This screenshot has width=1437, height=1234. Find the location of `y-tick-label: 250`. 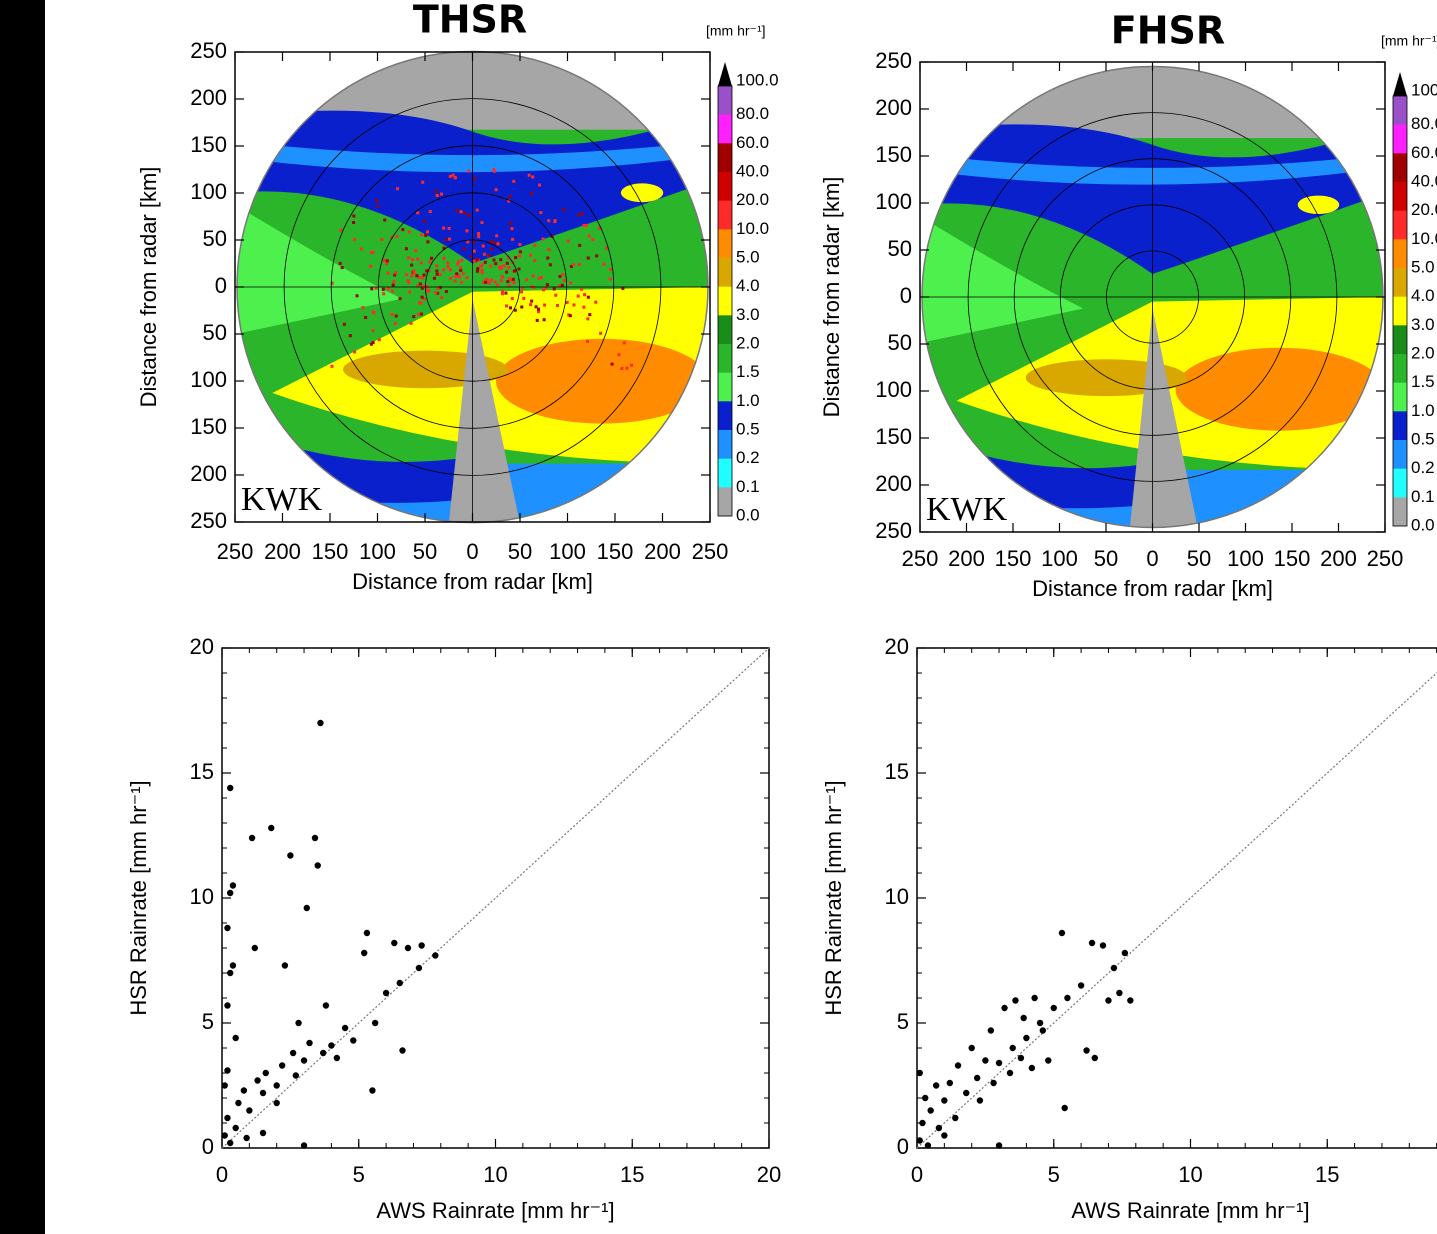

y-tick-label: 250 is located at coordinates (893, 60).